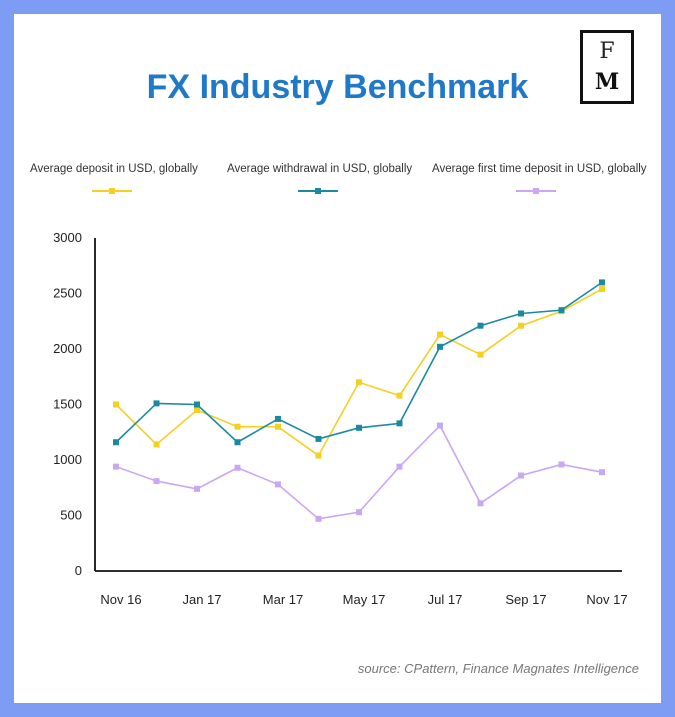 The image size is (675, 717). What do you see at coordinates (525, 599) in the screenshot?
I see `x-tick-label: Sep 17` at bounding box center [525, 599].